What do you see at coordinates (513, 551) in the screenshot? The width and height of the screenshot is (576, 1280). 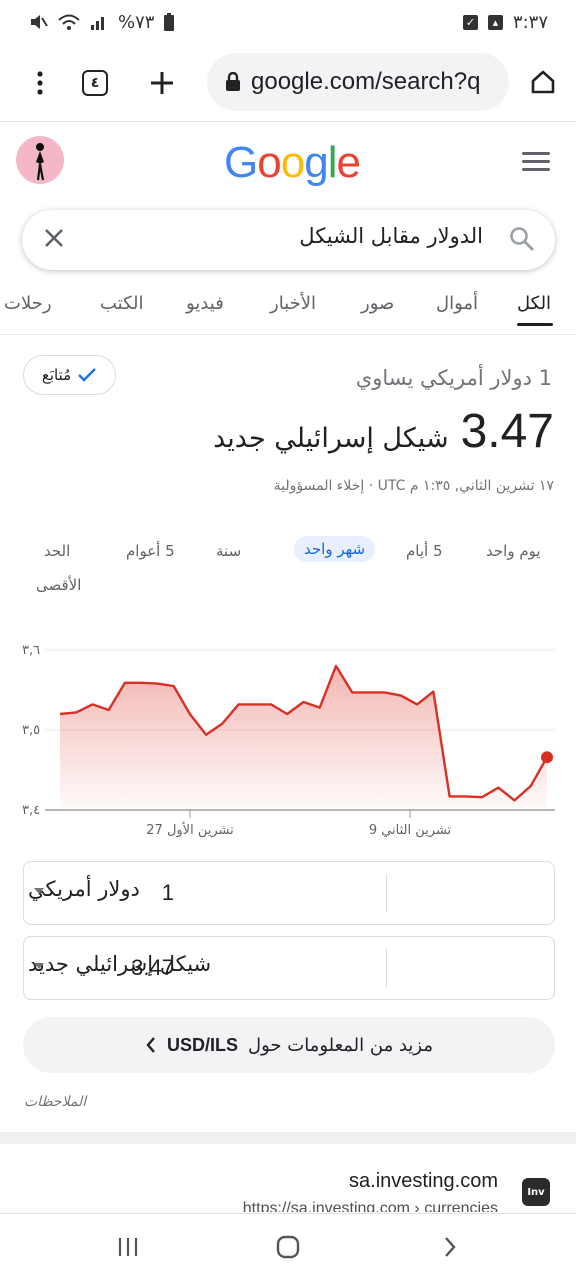 I see `range-1d: يوم واحد` at bounding box center [513, 551].